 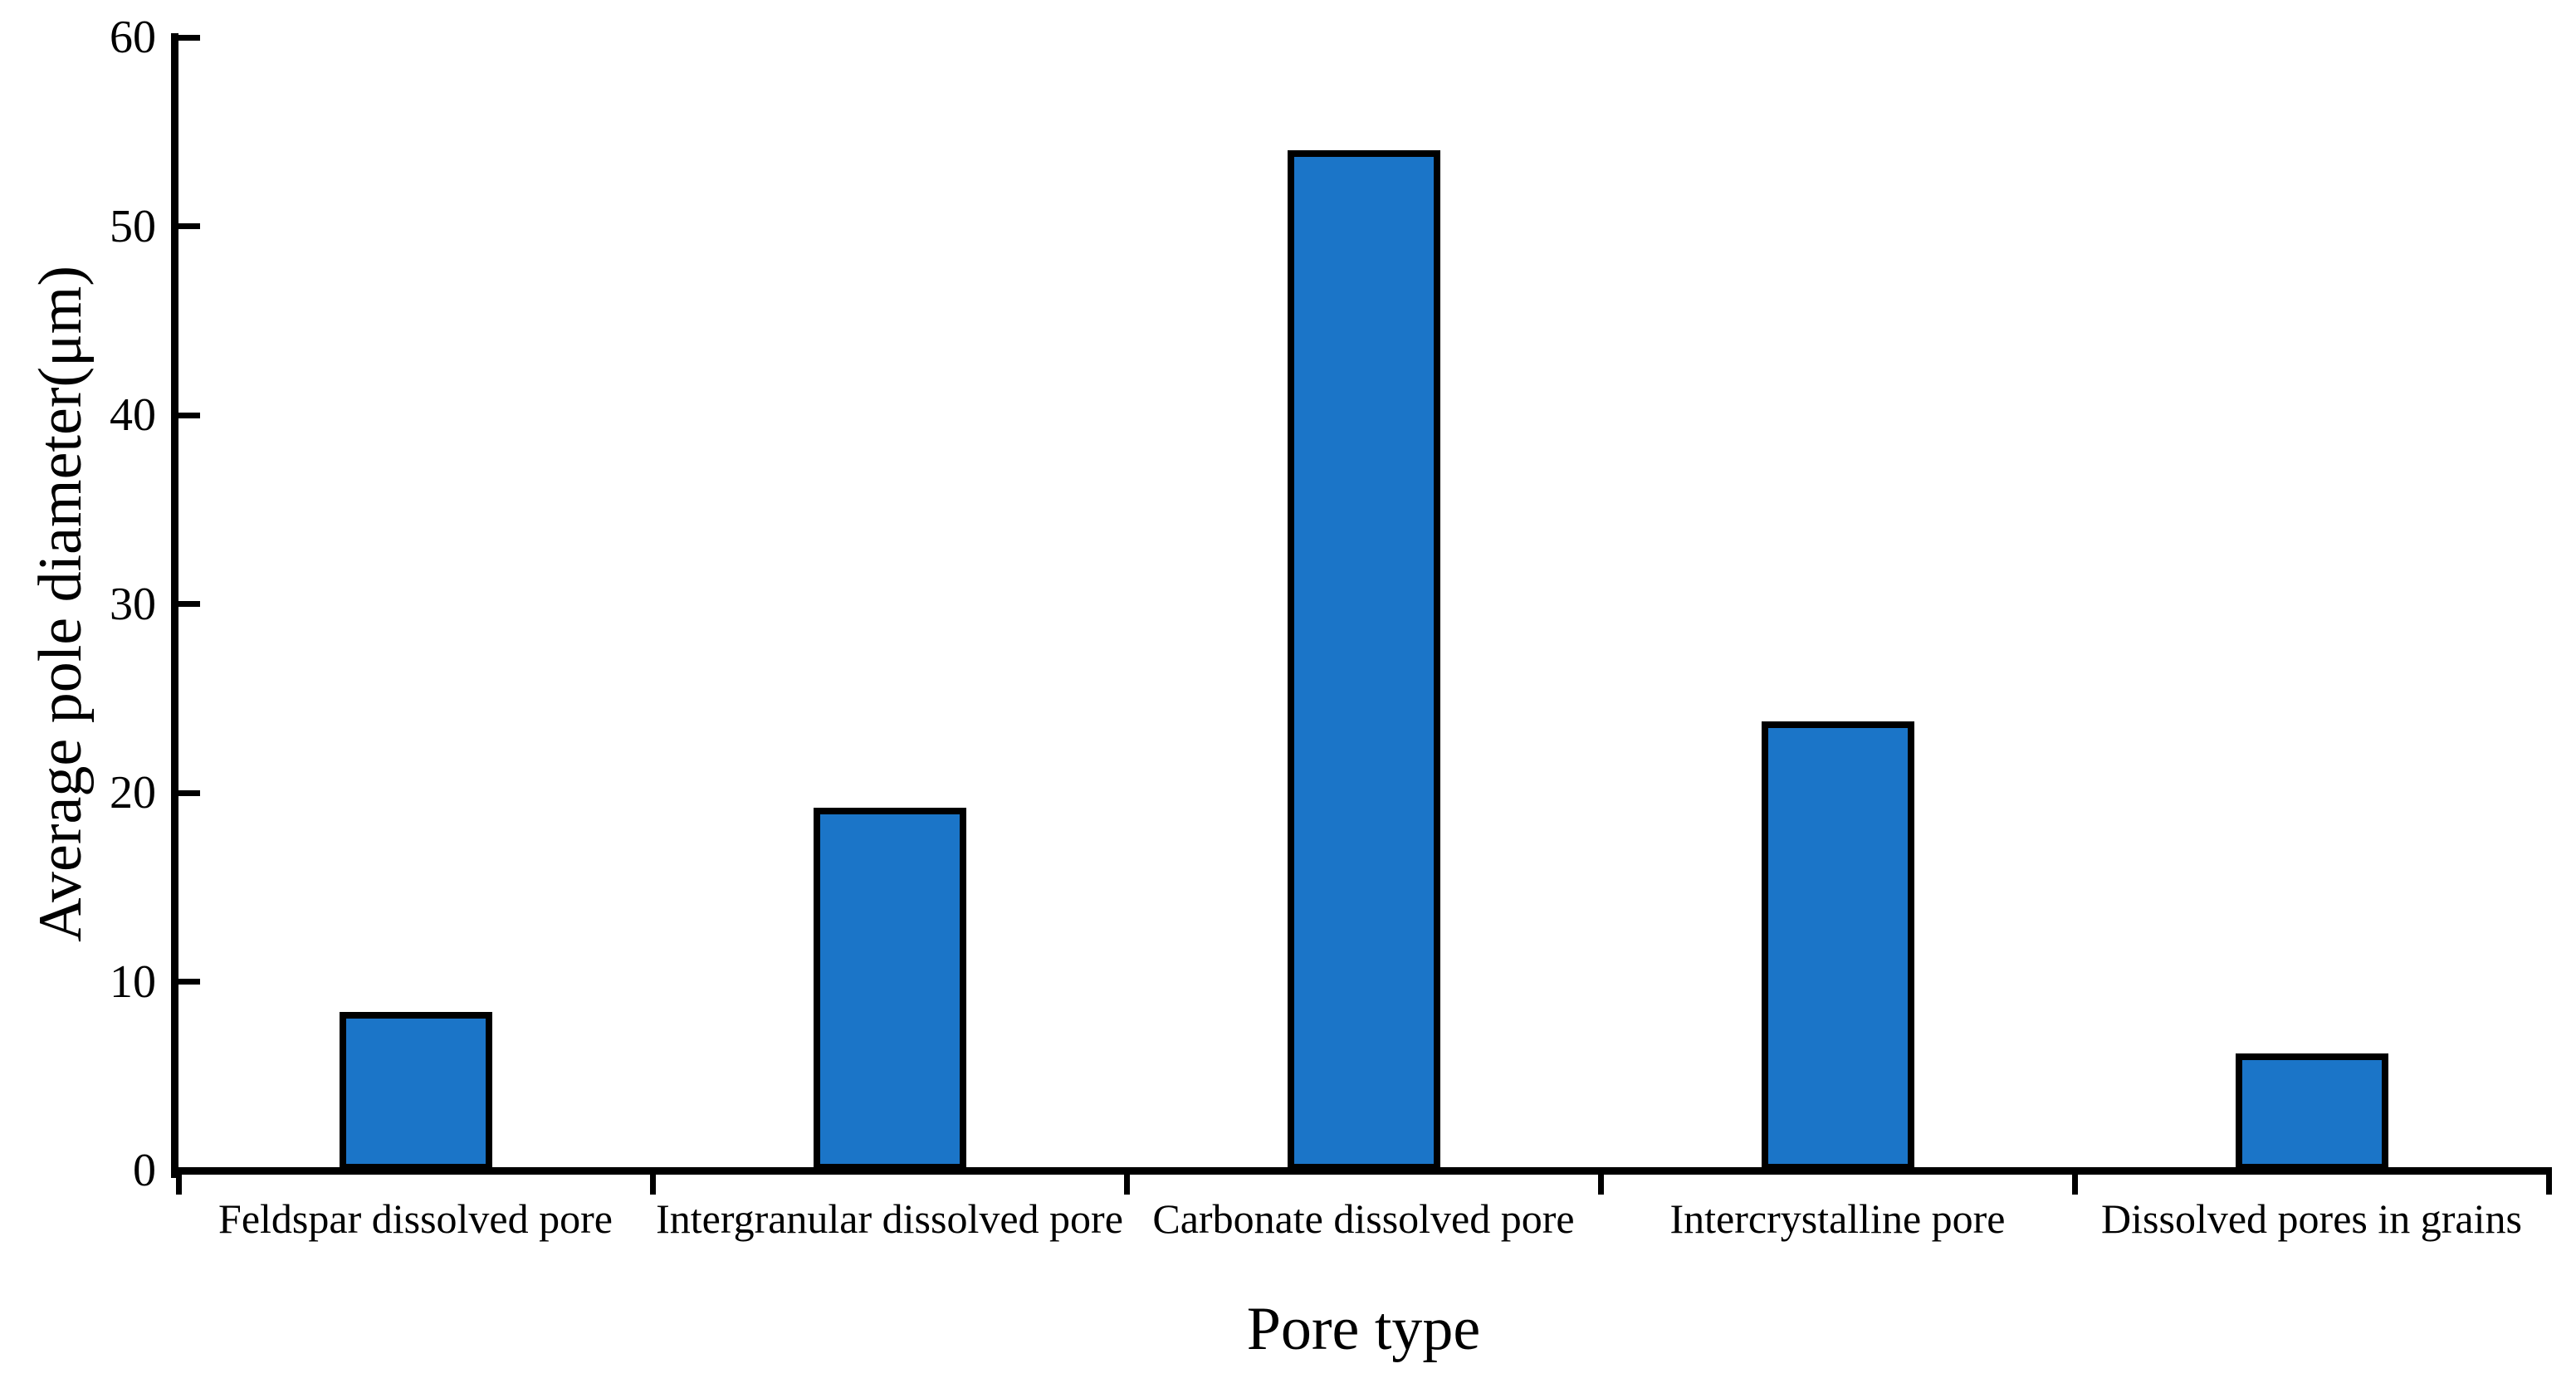 What do you see at coordinates (1363, 1218) in the screenshot?
I see `x-category-label-3: Carbonate dissolved pore` at bounding box center [1363, 1218].